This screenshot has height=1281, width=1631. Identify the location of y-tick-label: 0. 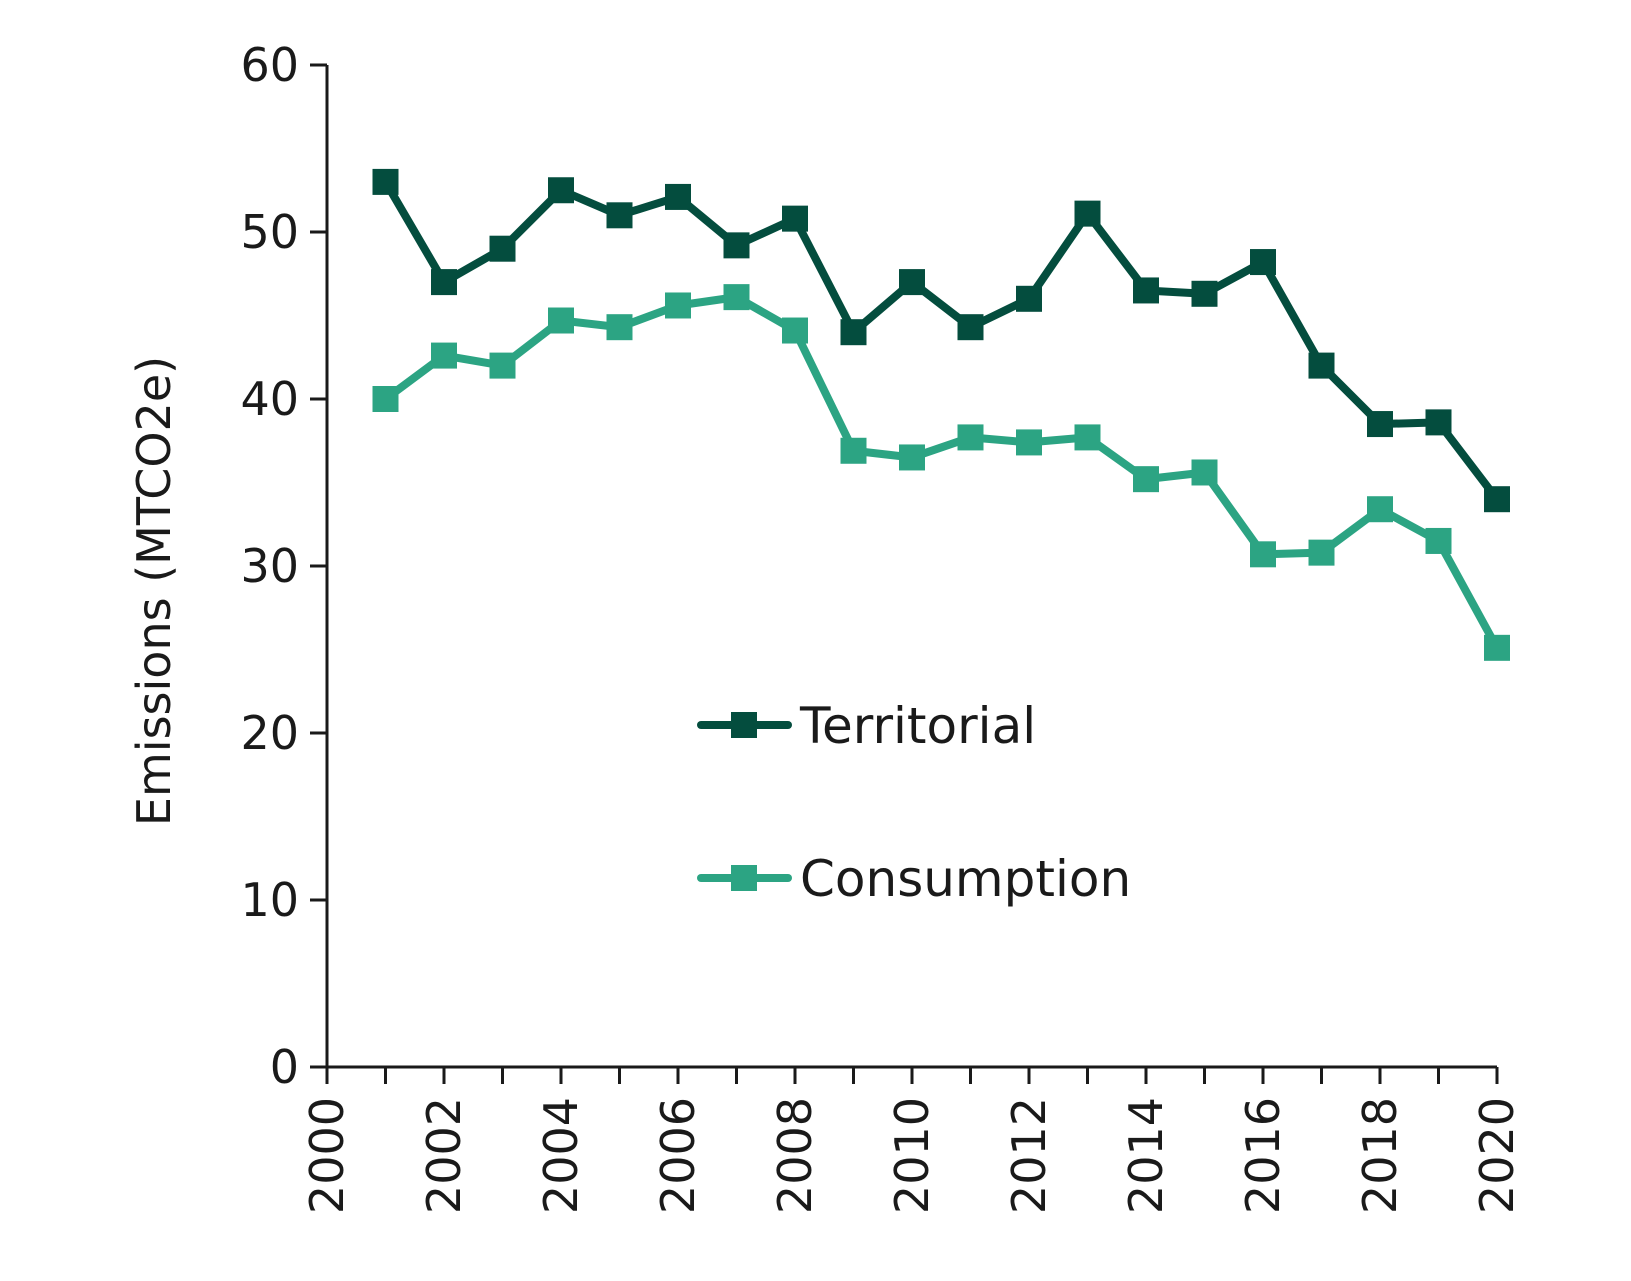
(284, 1067).